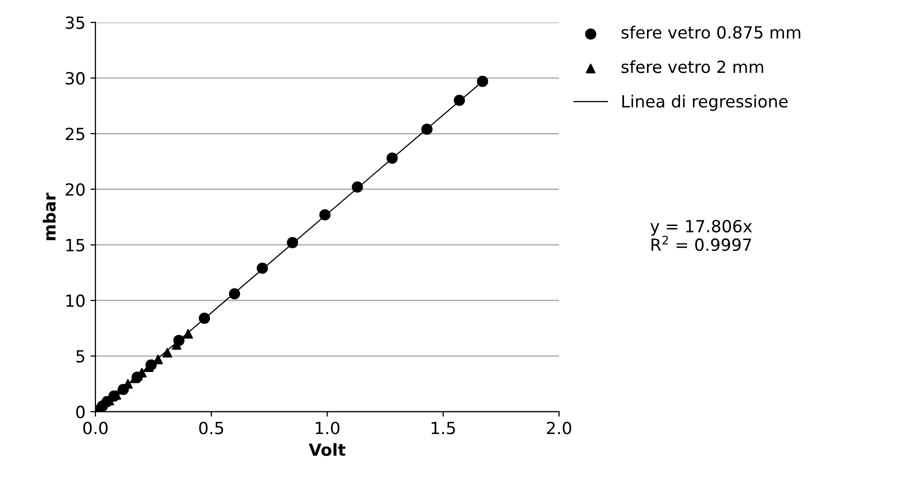 This screenshot has height=499, width=909. I want to click on y-tick-label: 15, so click(75, 245).